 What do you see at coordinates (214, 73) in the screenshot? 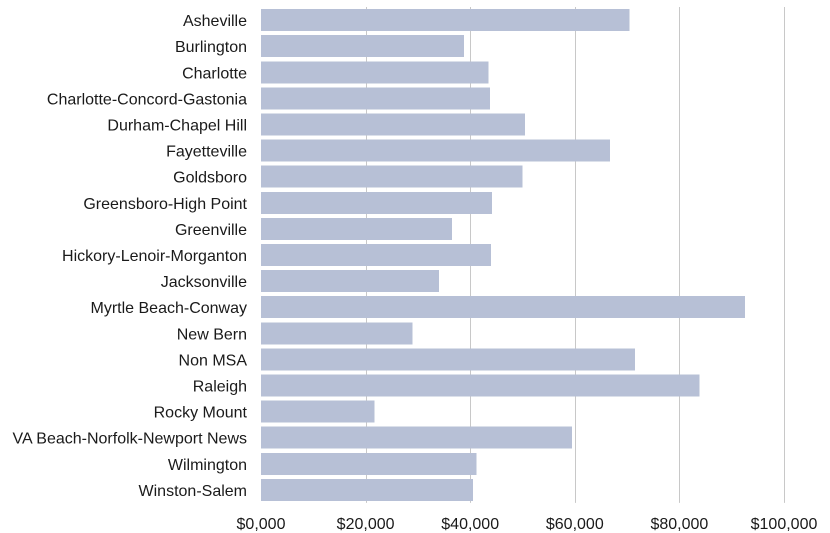
I see `category-label: Charlotte` at bounding box center [214, 73].